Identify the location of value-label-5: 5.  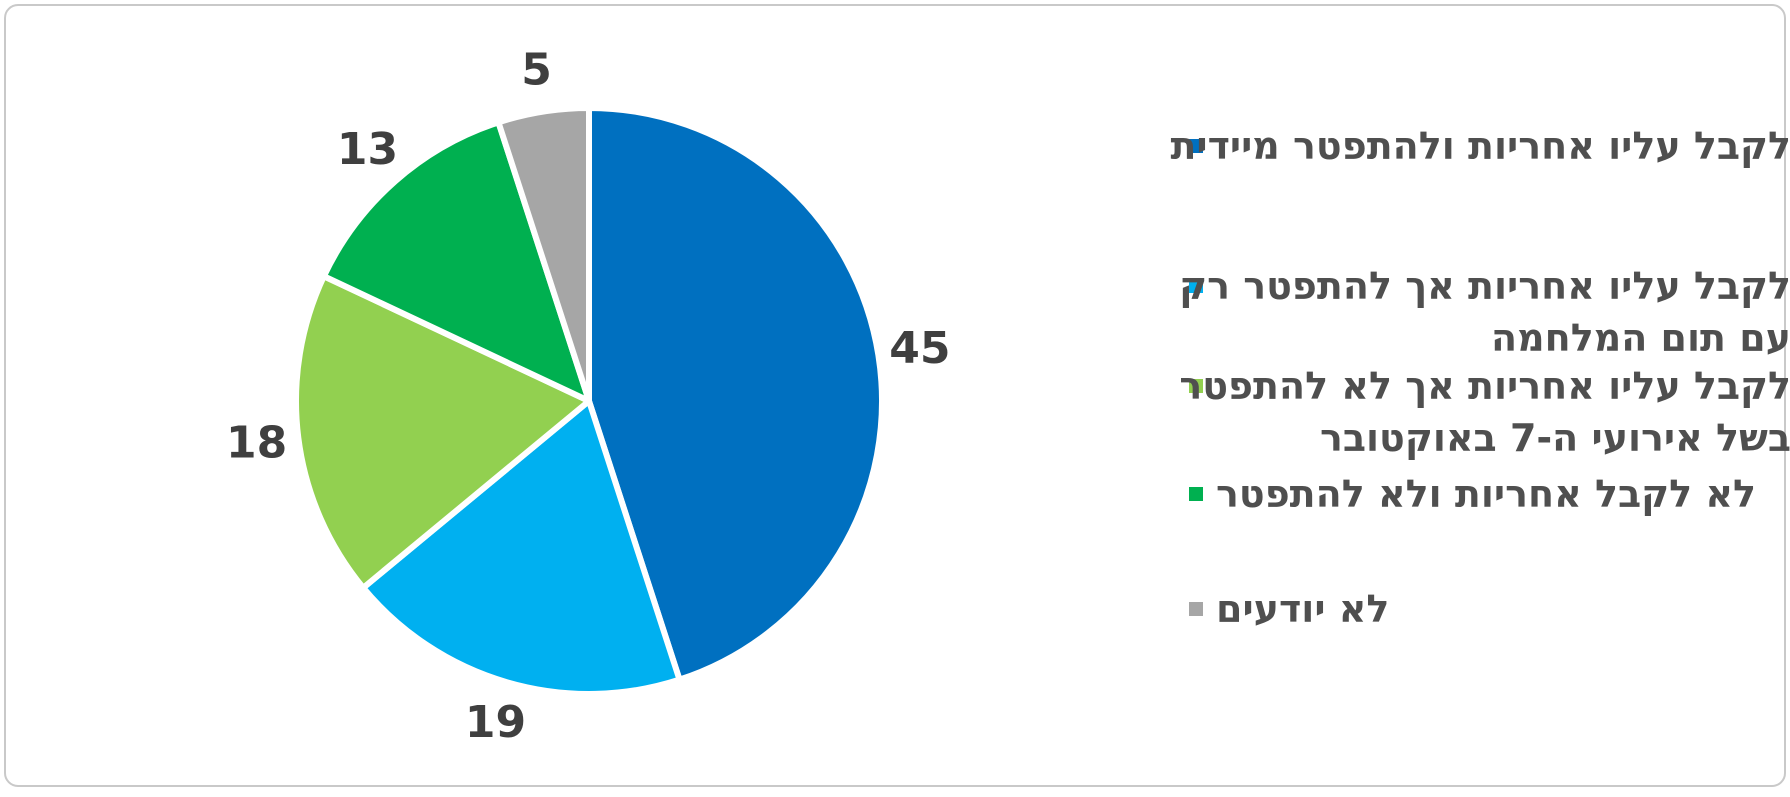
(536, 70).